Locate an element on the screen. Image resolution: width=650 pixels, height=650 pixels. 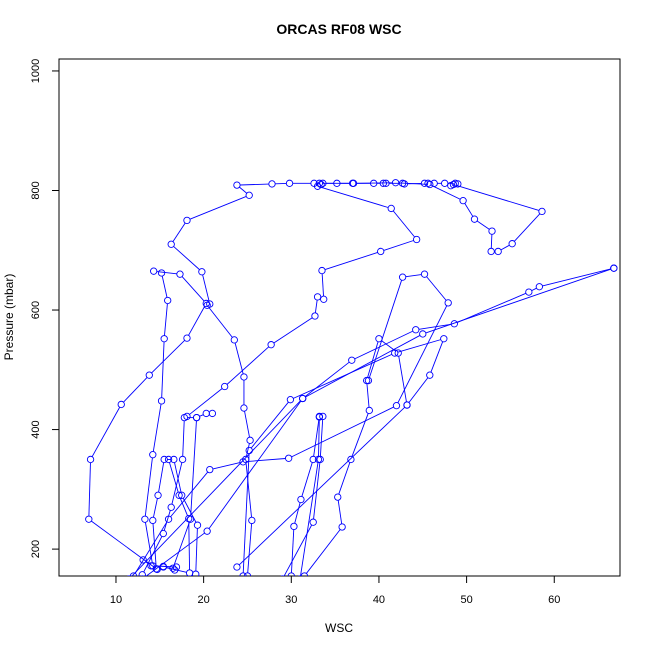
y-tick-label: 600 is located at coordinates (36, 310).